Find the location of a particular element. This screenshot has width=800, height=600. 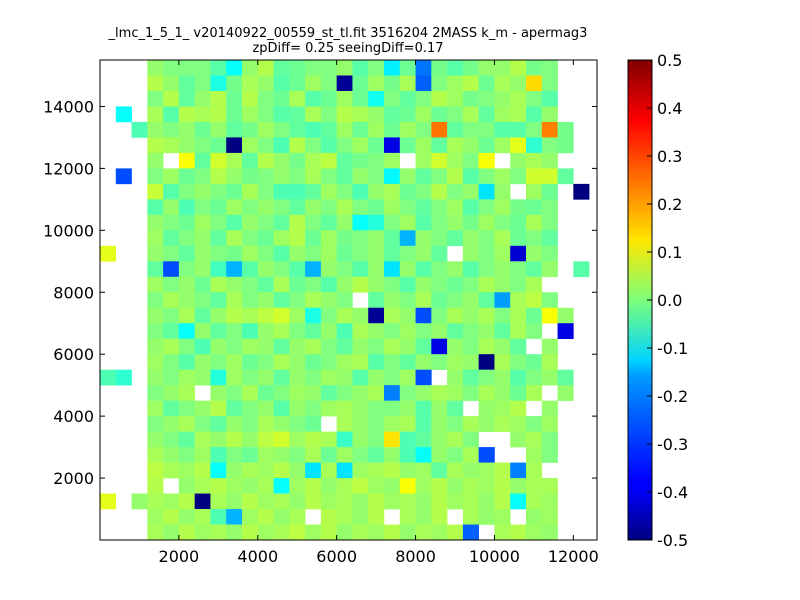

colorbar-tick-label: -0.3 is located at coordinates (672, 444).